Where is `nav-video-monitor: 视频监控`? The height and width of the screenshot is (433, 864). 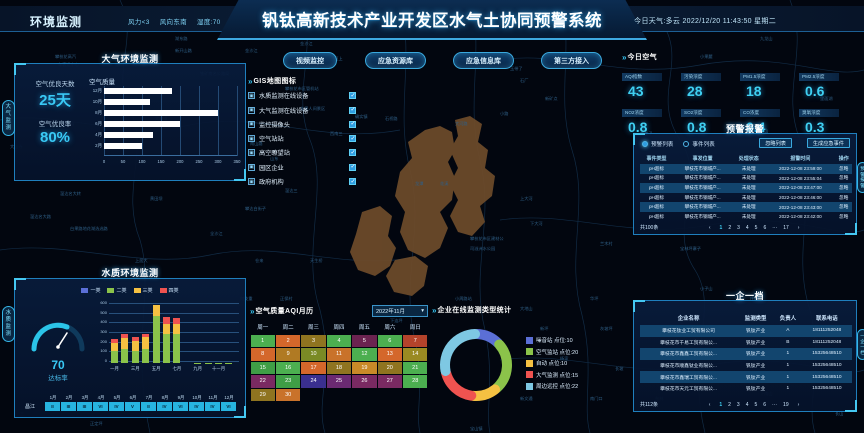
nav-video-monitor: 视频监控 is located at coordinates (310, 60).